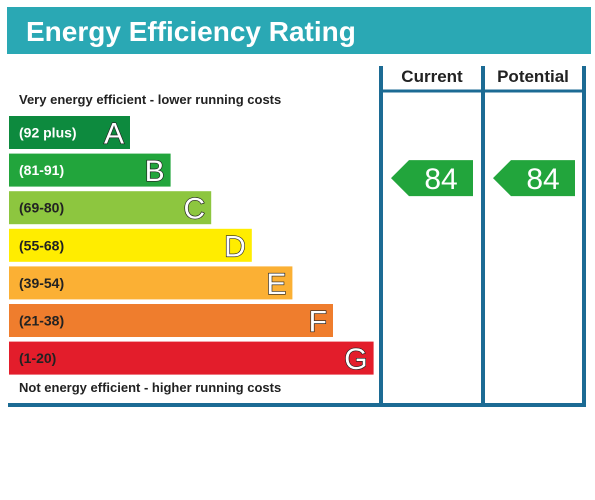  I want to click on rating-arrows: 84 84, so click(483, 178).